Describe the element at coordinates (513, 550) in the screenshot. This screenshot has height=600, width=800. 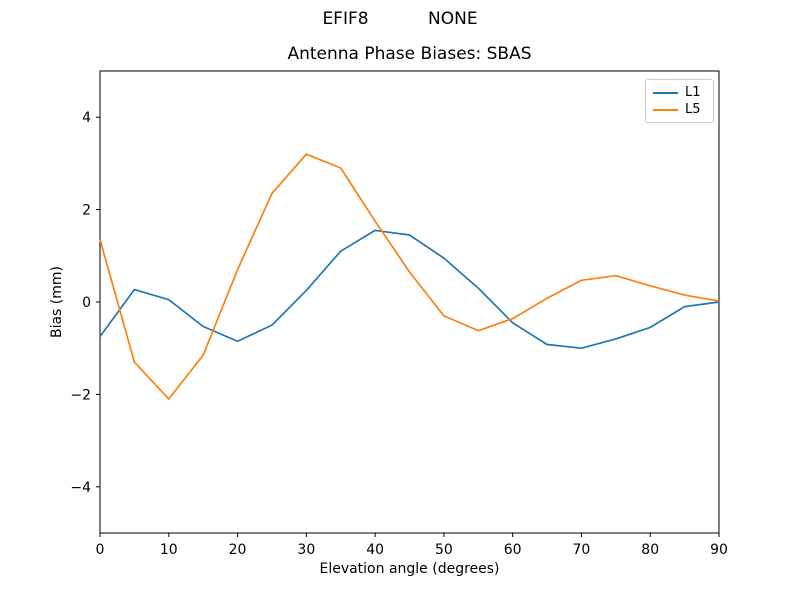
I see `x-tick-label: 60` at that location.